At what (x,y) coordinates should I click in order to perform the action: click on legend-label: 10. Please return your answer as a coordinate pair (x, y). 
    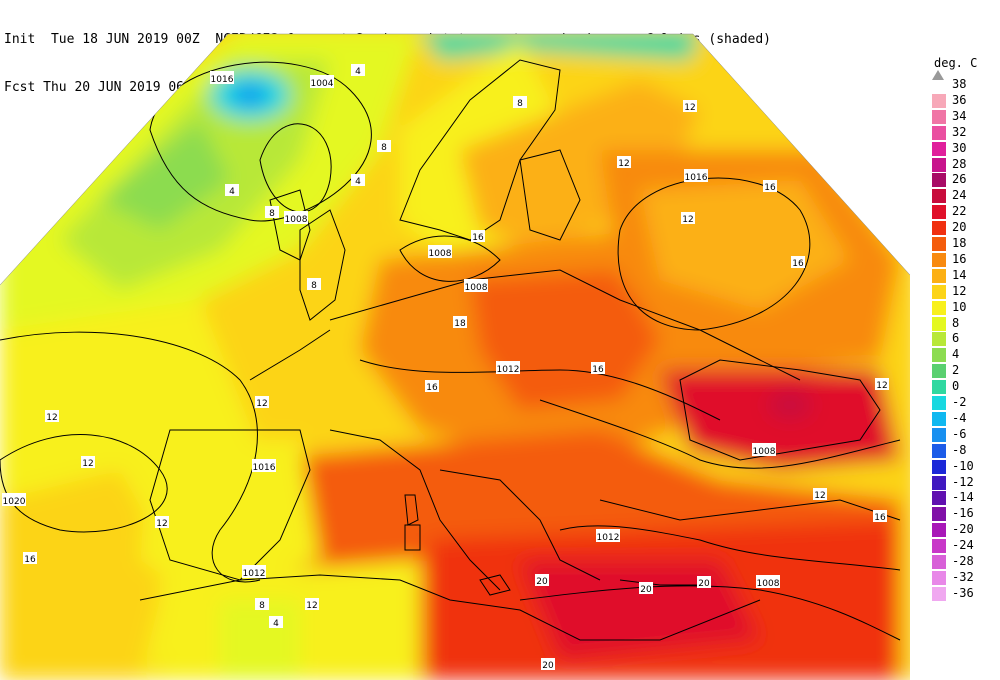
    Looking at the image, I should click on (959, 306).